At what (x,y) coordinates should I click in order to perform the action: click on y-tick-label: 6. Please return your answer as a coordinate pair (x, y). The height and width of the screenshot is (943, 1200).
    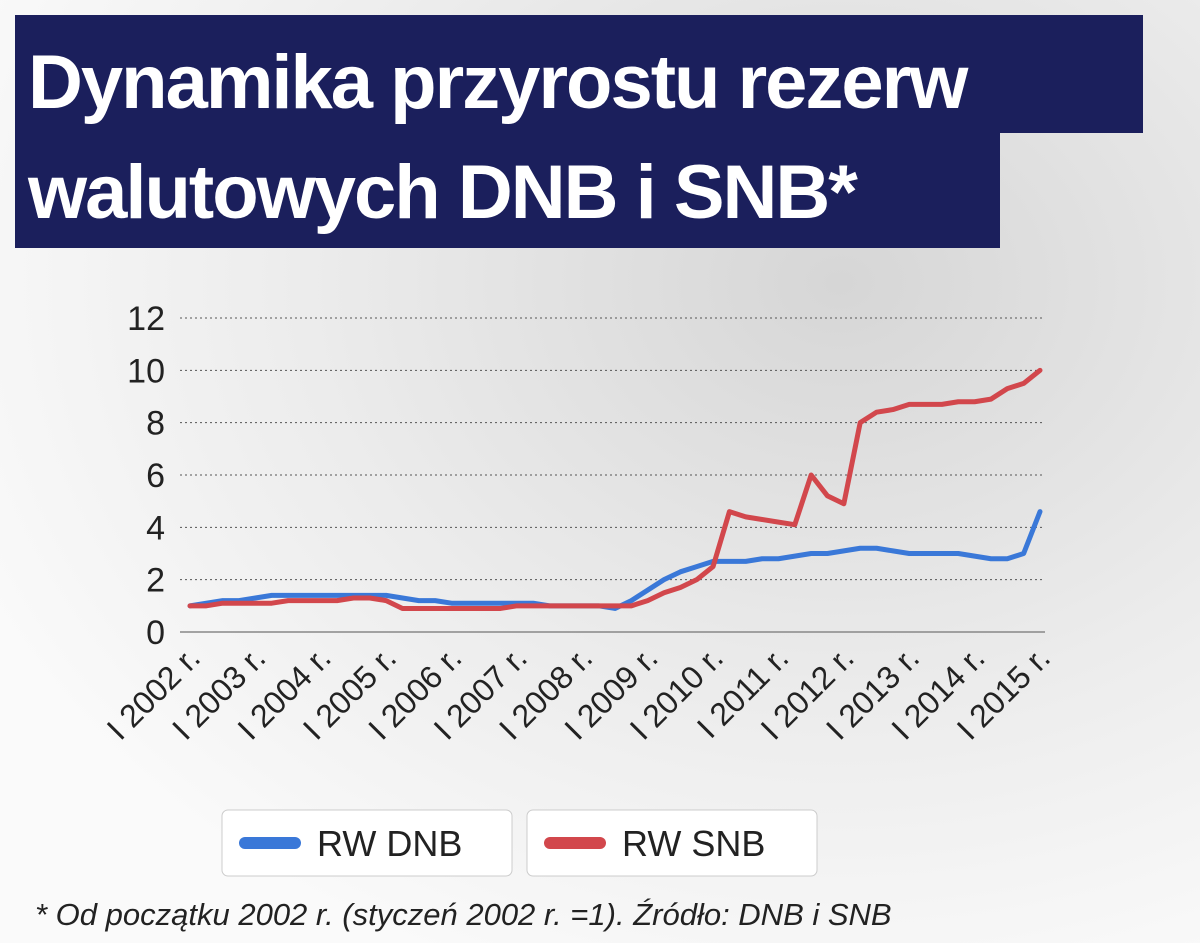
    Looking at the image, I should click on (155, 476).